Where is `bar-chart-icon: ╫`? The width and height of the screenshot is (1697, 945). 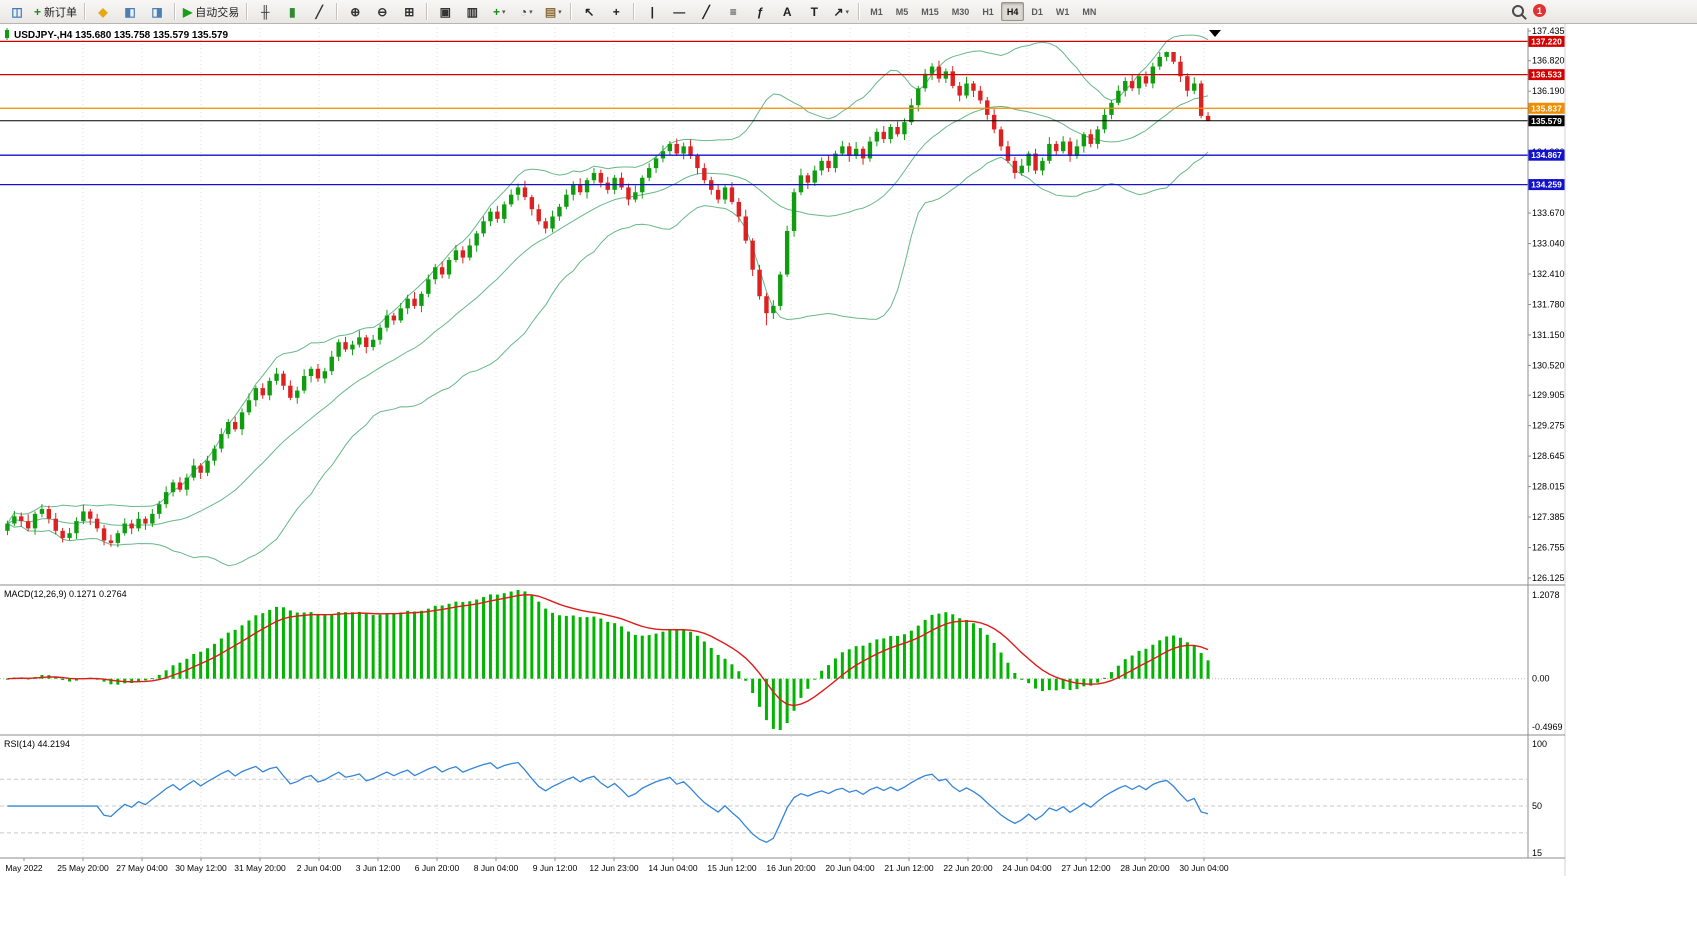
bar-chart-icon: ╫ is located at coordinates (265, 12).